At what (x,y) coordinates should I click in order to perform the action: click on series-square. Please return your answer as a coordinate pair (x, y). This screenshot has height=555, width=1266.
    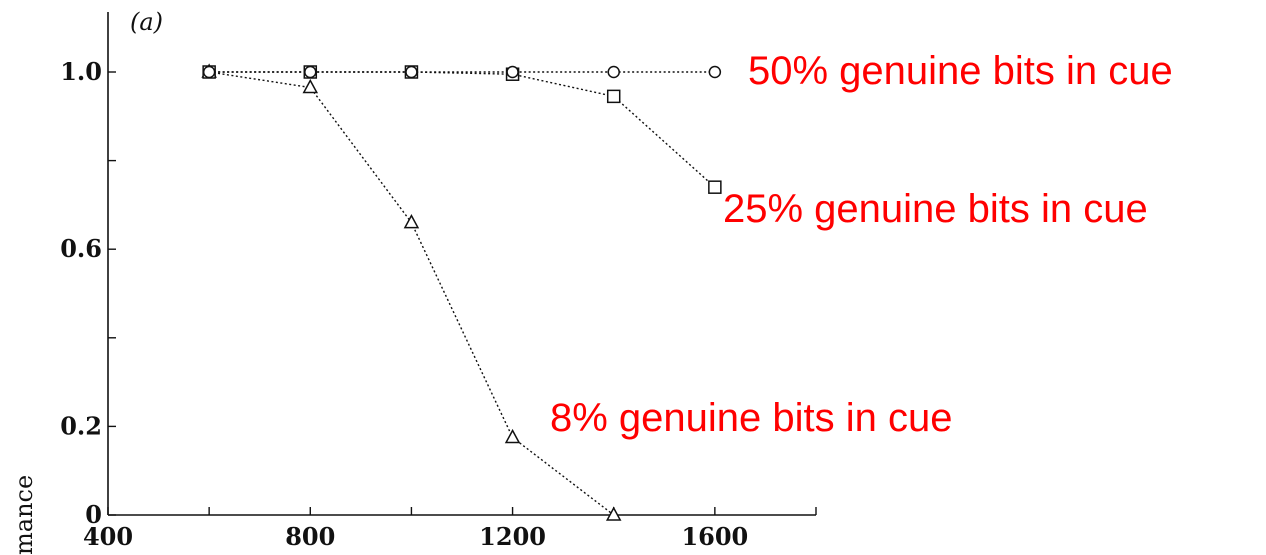
    Looking at the image, I should click on (462, 129).